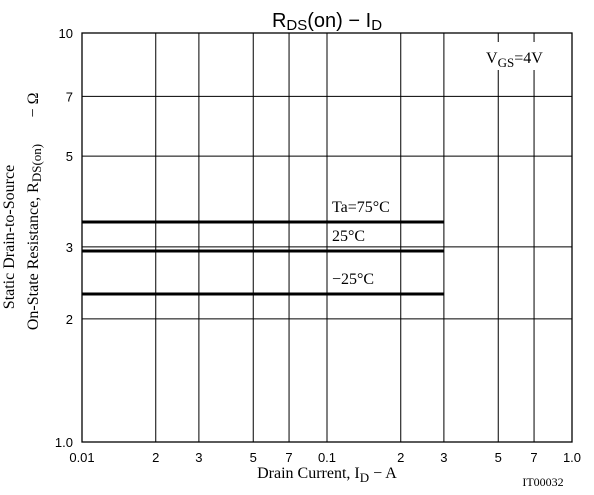 This screenshot has height=495, width=594. I want to click on x-tick-label: 0.01, so click(81, 457).